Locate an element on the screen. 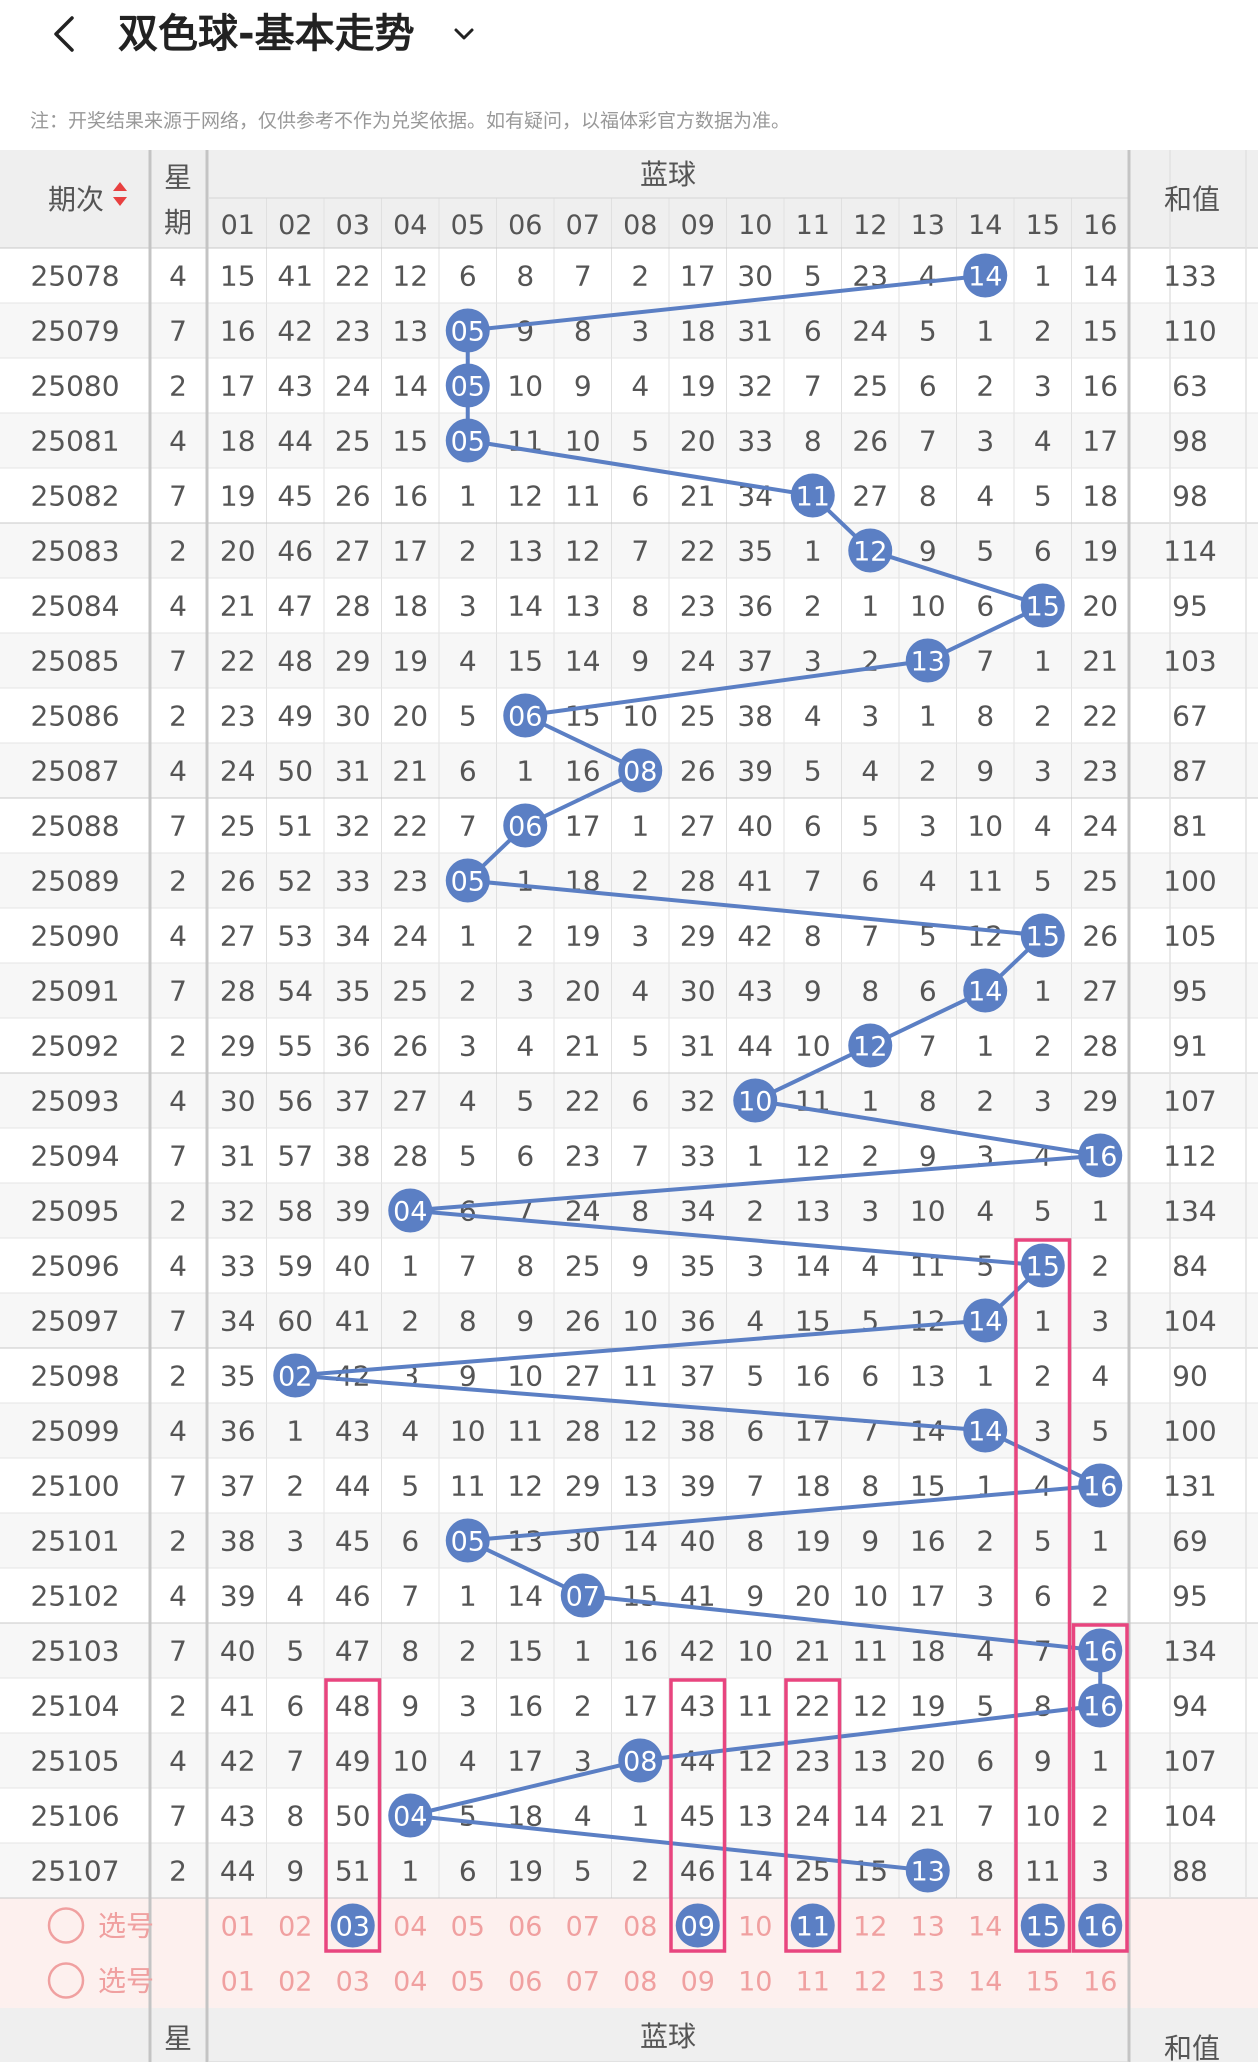  back-arrow-icon is located at coordinates (66, 34).